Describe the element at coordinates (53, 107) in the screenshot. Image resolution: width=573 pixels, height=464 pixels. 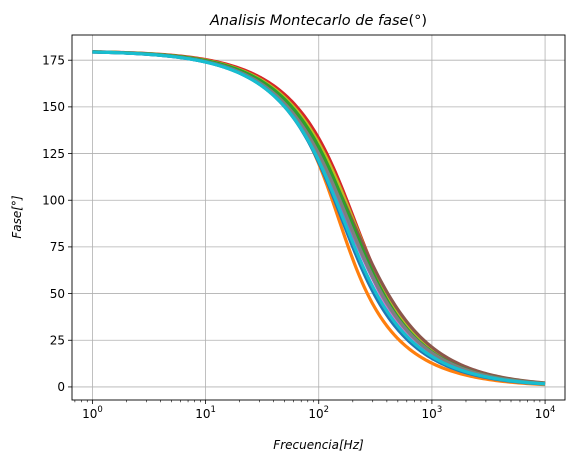
I see `y-tick-label: 150` at that location.